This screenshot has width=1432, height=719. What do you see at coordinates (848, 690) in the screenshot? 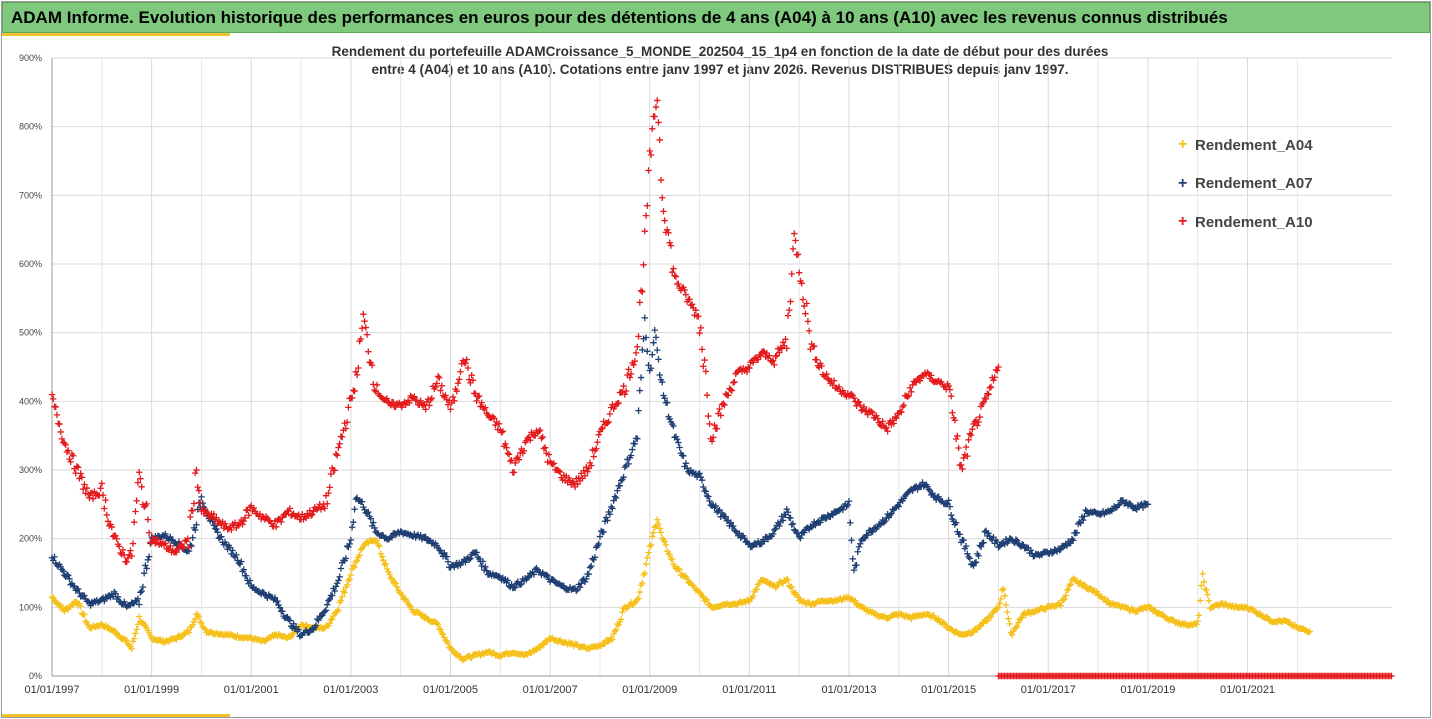
I see `x-tick-label: 01/01/2013` at bounding box center [848, 690].